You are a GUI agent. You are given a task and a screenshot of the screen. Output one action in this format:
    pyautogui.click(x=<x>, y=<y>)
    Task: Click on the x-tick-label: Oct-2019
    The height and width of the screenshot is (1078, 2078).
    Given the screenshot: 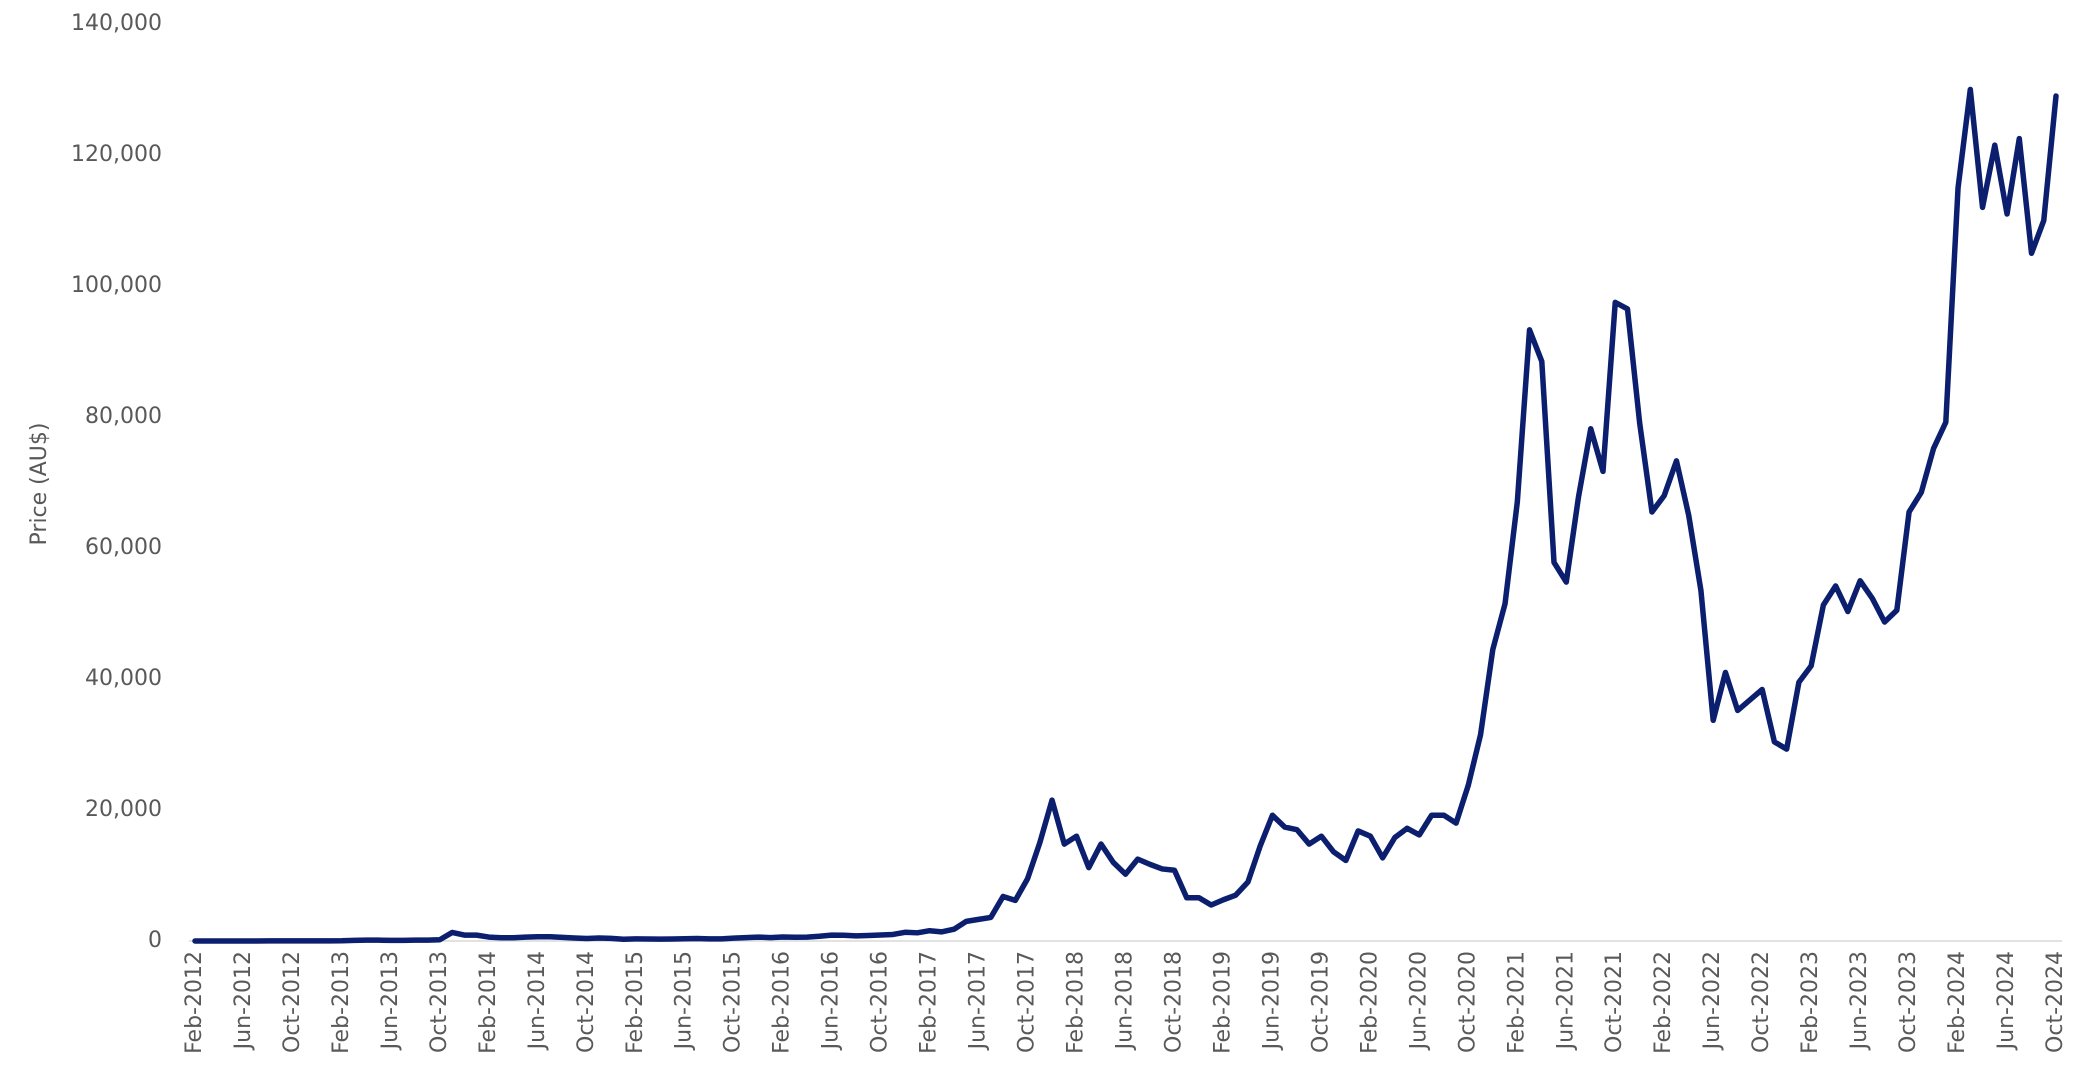 What is the action you would take?
    pyautogui.click(x=1320, y=1002)
    